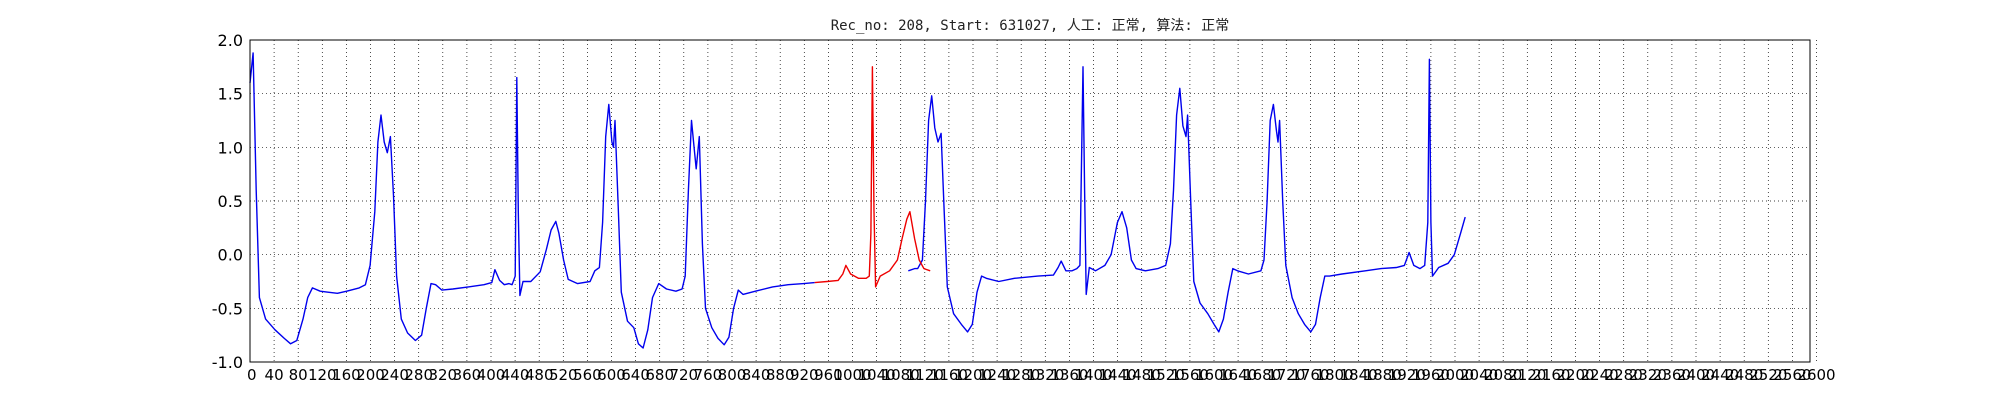 This screenshot has width=2000, height=400. What do you see at coordinates (1720, 375) in the screenshot?
I see `x-tick-label: 2440` at bounding box center [1720, 375].